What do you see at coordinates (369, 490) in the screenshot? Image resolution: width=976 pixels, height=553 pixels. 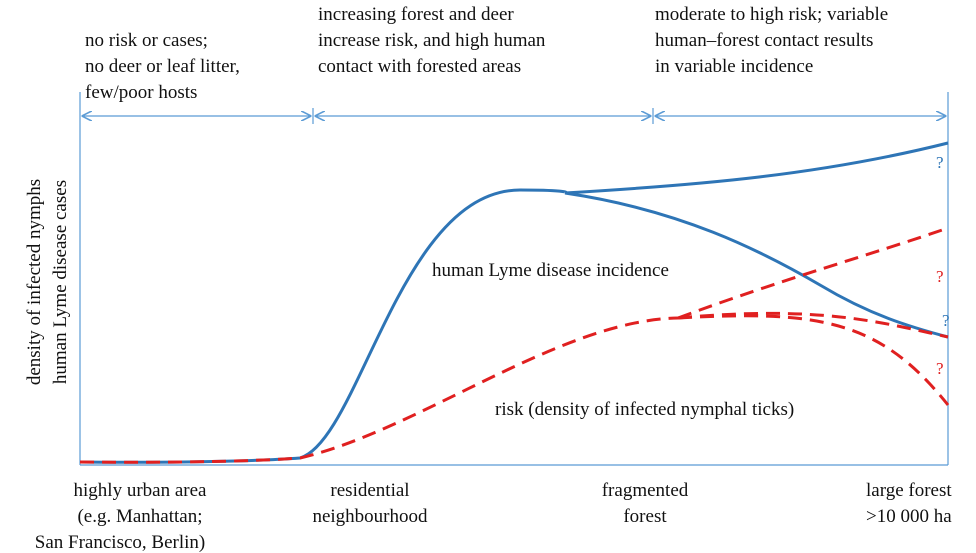 I see `x-label: residential` at bounding box center [369, 490].